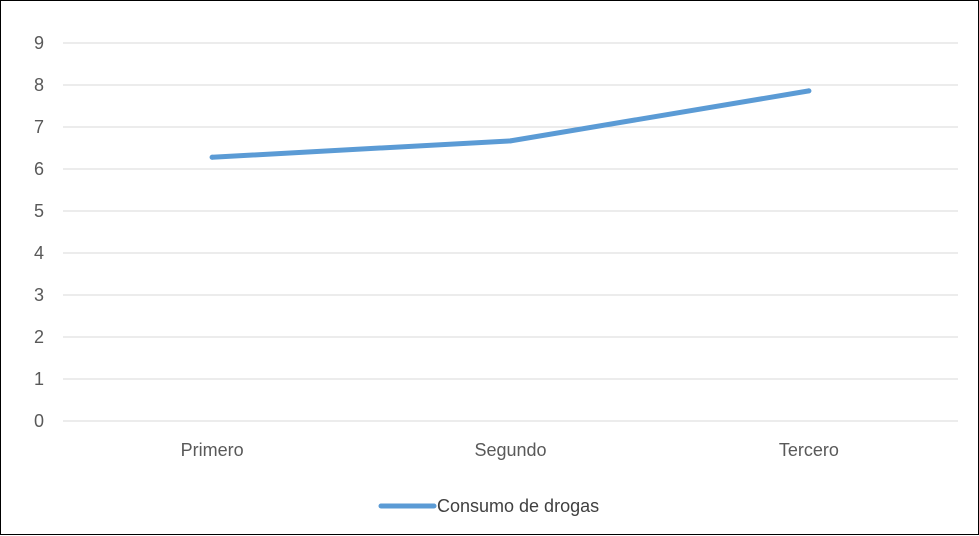  Describe the element at coordinates (39, 295) in the screenshot. I see `y-tick-label: 3` at that location.